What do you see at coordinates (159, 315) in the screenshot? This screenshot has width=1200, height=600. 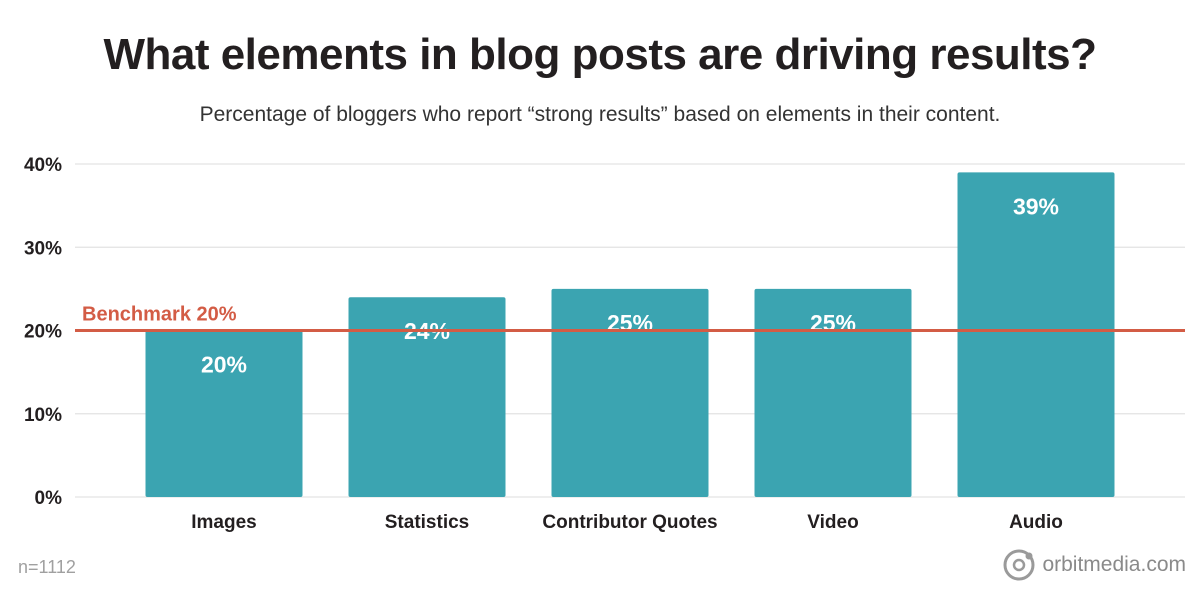 I see `benchmark-label: Benchmark 20%` at bounding box center [159, 315].